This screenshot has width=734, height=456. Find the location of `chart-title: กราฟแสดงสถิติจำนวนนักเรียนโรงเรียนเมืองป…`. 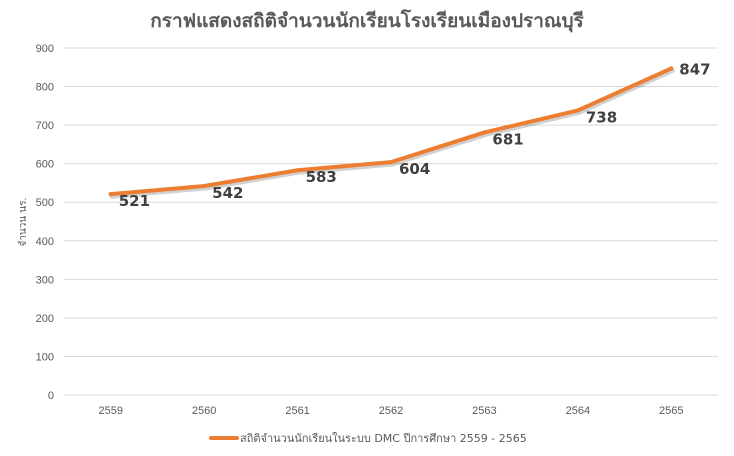

chart-title: กราฟแสดงสถิติจำนวนนักเรียนโรงเรียนเมืองป… is located at coordinates (367, 21).